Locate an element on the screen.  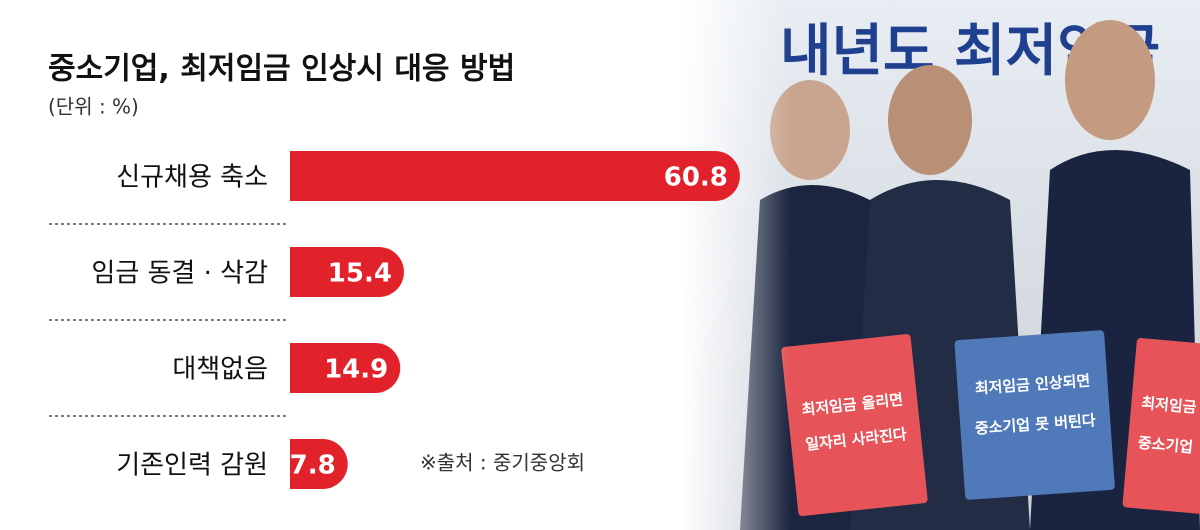
chart-title: 중소기업, 최저임금 인상시 대응 방법 is located at coordinates (281, 69).